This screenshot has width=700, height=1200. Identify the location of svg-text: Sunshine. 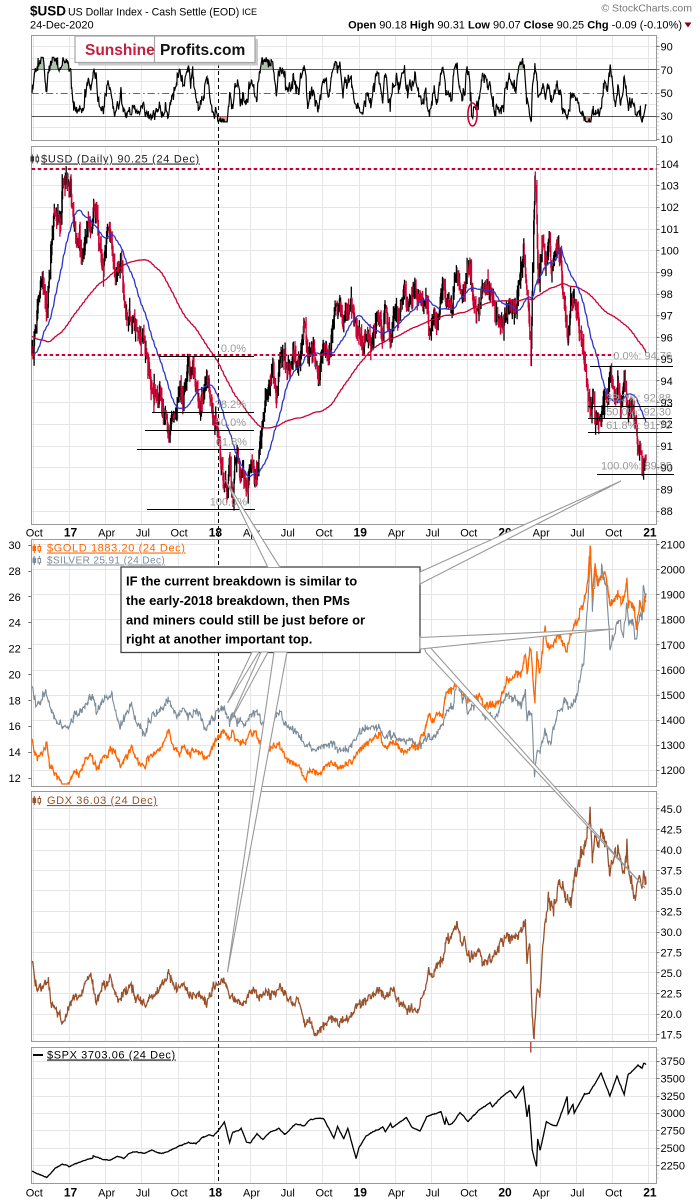
(120, 50).